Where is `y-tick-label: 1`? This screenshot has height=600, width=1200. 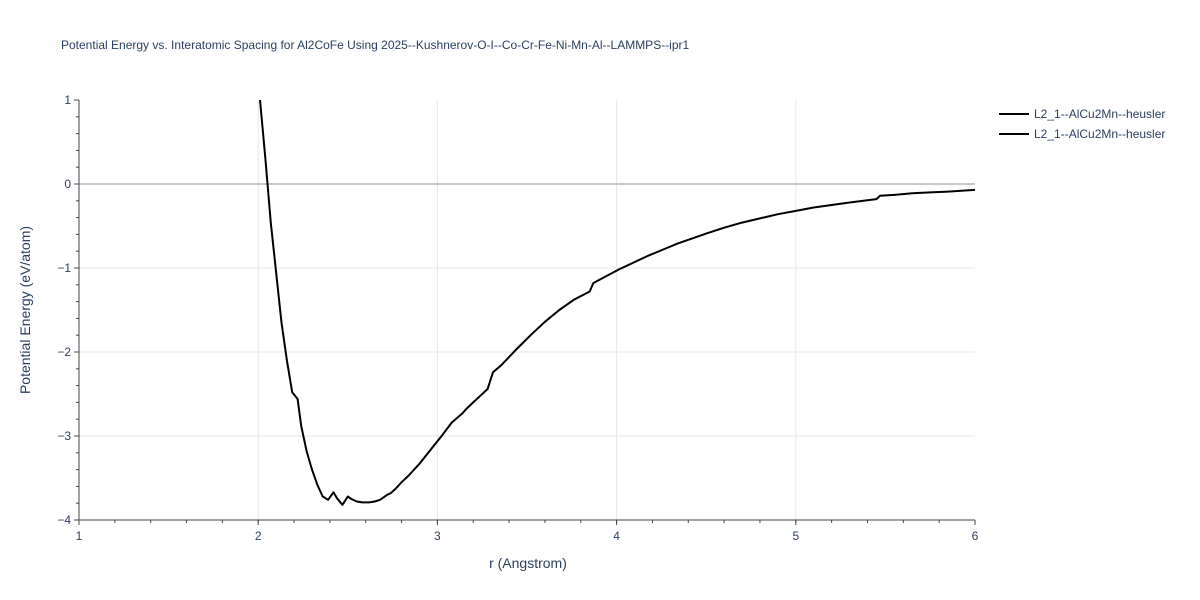 y-tick-label: 1 is located at coordinates (67, 100).